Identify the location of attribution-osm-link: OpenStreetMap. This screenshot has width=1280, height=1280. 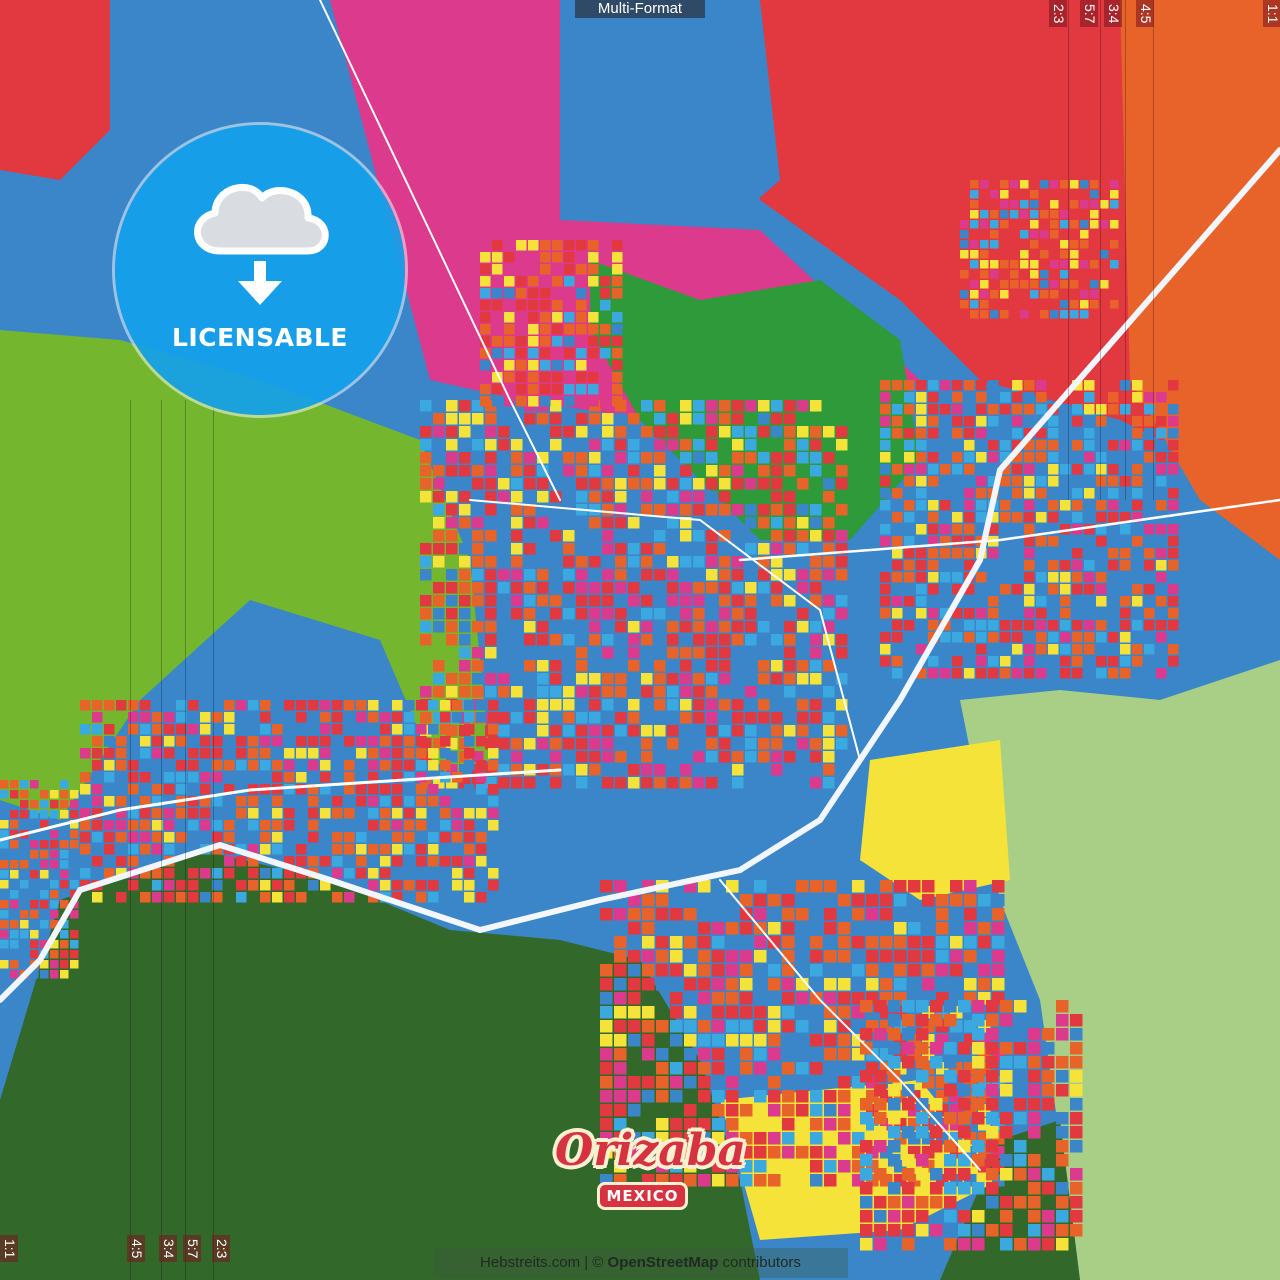
(663, 1262).